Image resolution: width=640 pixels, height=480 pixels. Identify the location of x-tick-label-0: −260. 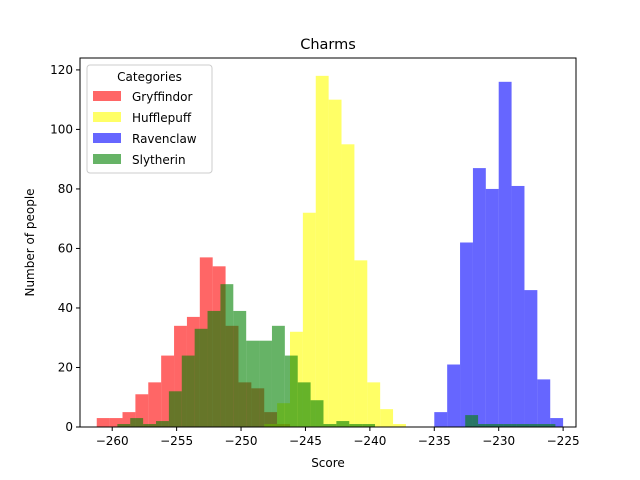
(112, 441).